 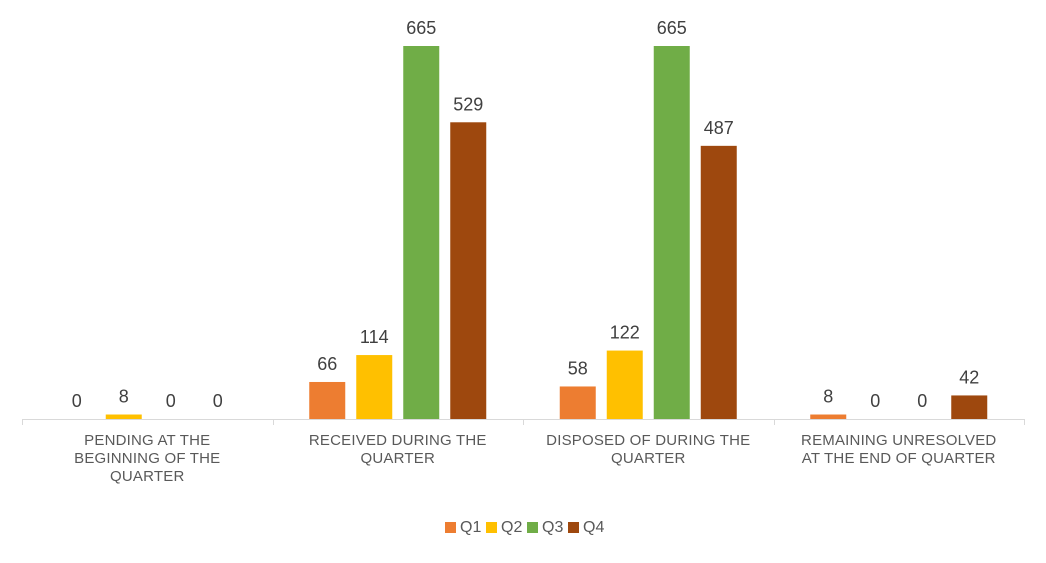 What do you see at coordinates (969, 407) in the screenshot?
I see `bar-q4-cat4` at bounding box center [969, 407].